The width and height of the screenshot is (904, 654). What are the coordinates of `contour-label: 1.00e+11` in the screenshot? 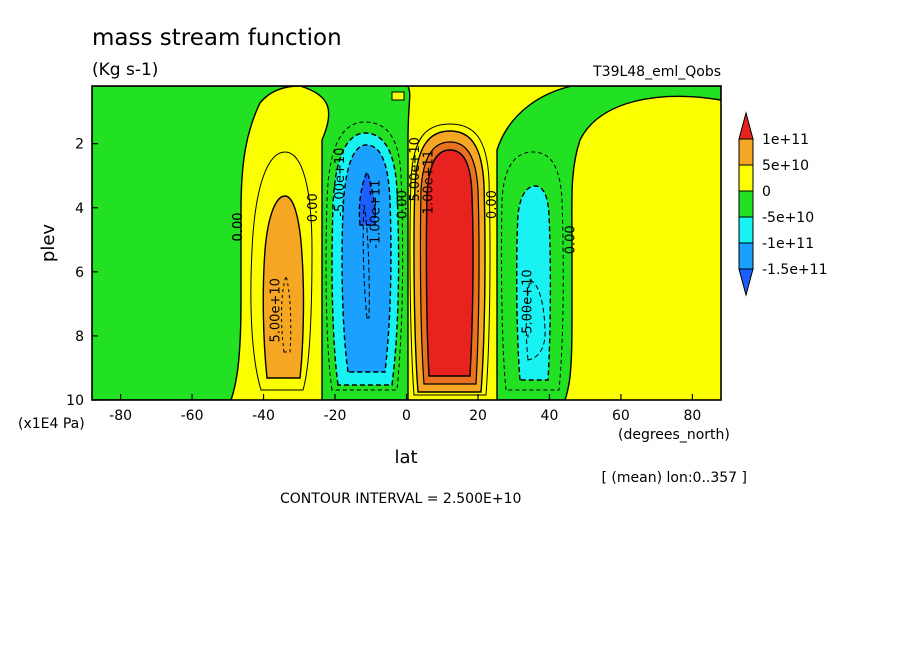 It's located at (429, 182).